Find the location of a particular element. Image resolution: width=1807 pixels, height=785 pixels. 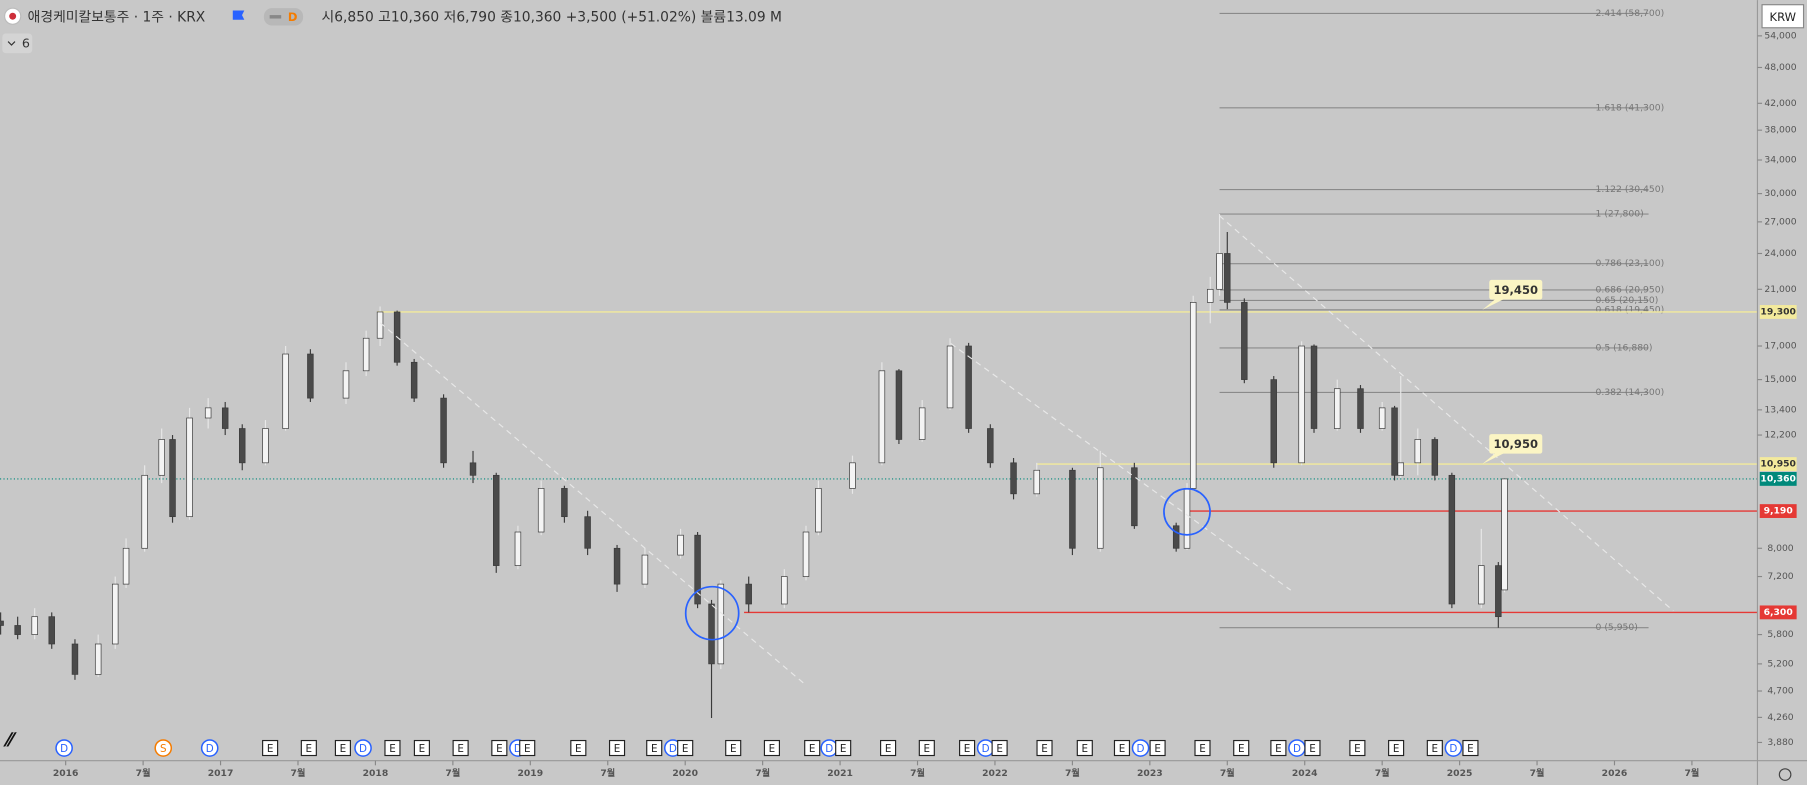

flag-marker is located at coordinates (238, 15).